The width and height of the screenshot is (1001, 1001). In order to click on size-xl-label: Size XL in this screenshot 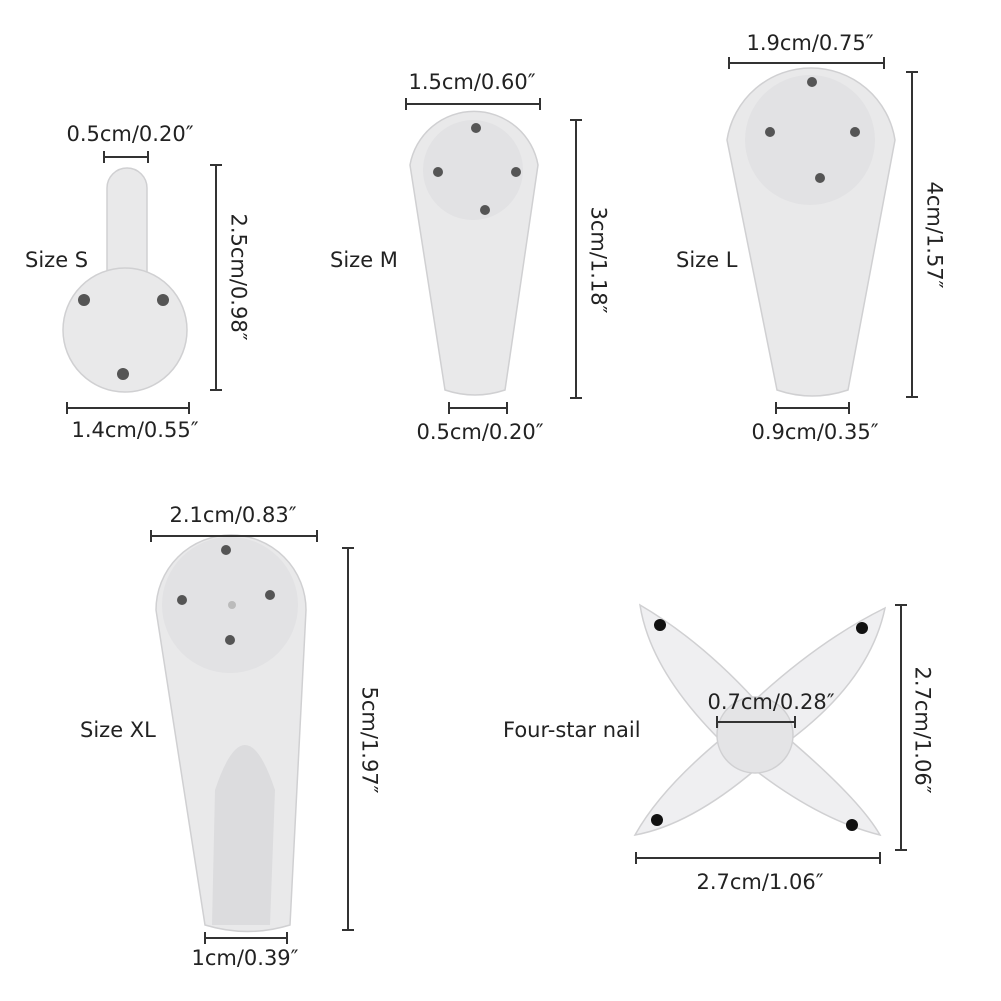, I will do `click(118, 730)`.